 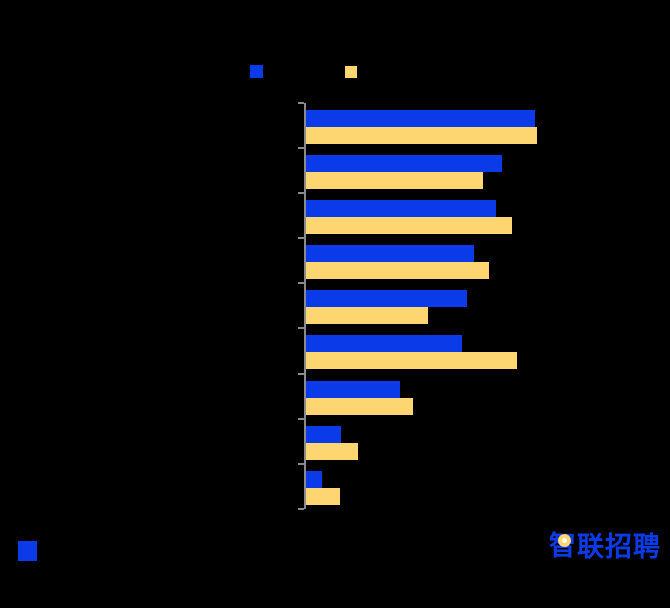 I want to click on footnote-bullet-square, so click(x=27, y=551).